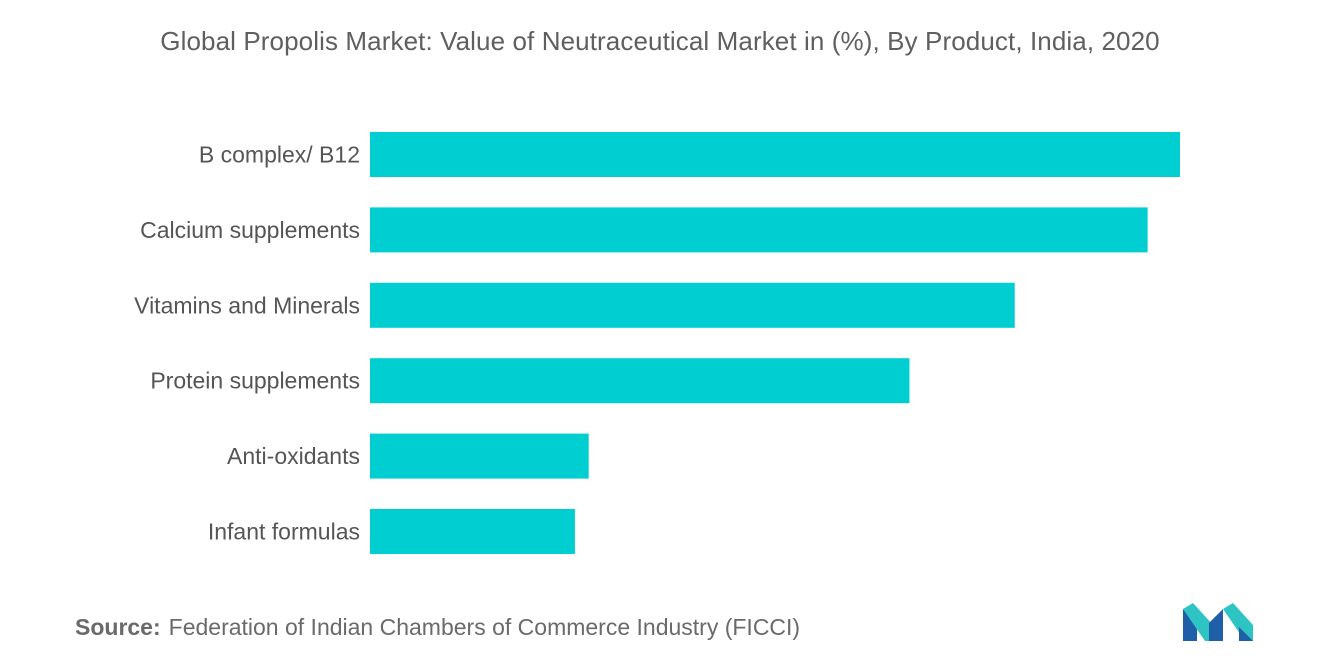 The height and width of the screenshot is (665, 1320). What do you see at coordinates (1218, 622) in the screenshot?
I see `mordor-intelligence-logo-icon` at bounding box center [1218, 622].